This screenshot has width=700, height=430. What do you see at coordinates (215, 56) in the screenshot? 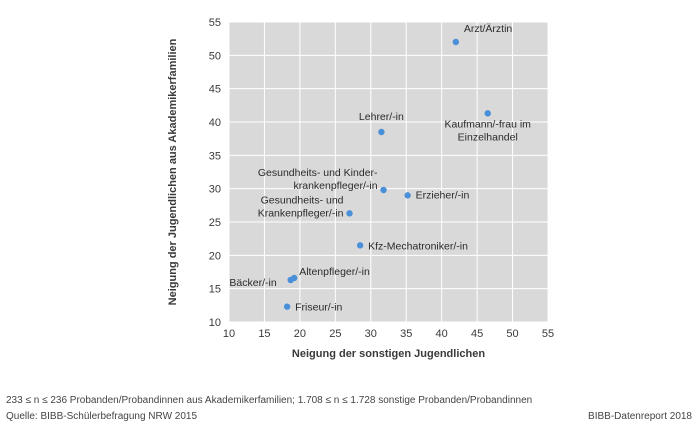
I see `y-tick-label: 50` at bounding box center [215, 56].